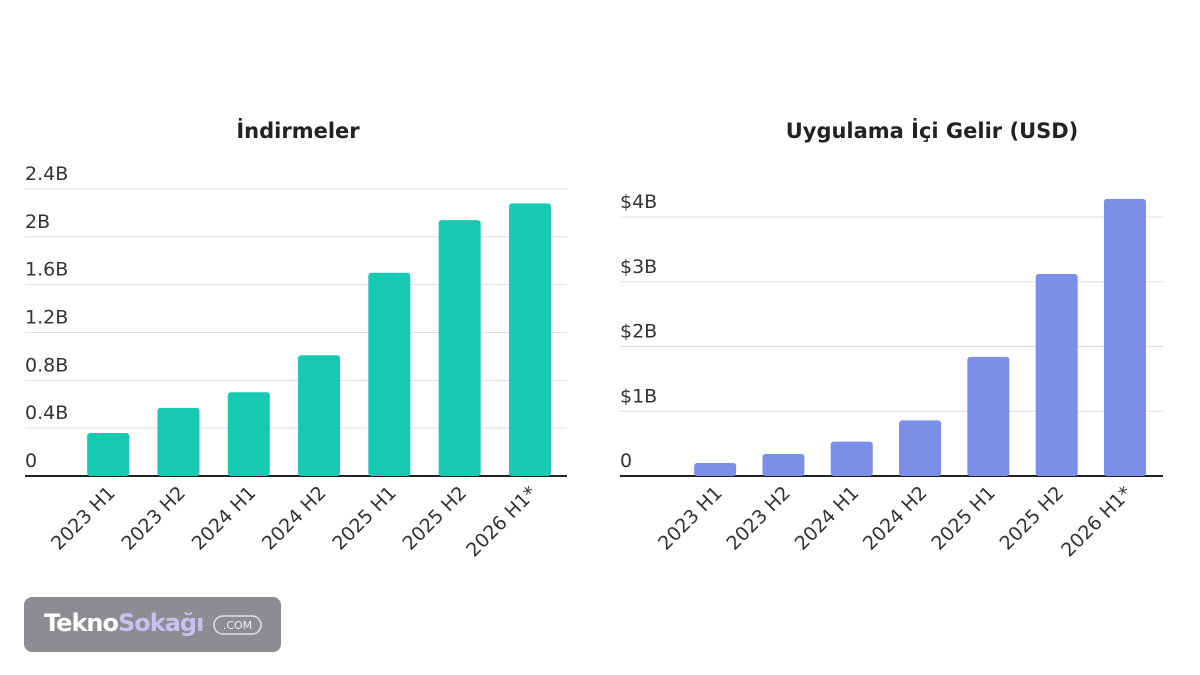 This screenshot has width=1200, height=675. Describe the element at coordinates (298, 130) in the screenshot. I see `chart-title: İndirmeler` at that location.